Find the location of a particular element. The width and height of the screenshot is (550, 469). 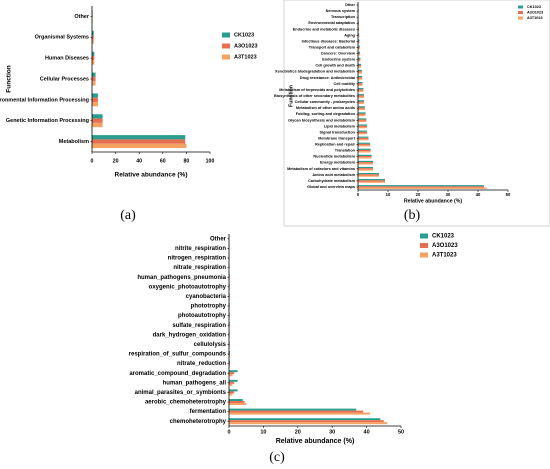

chart-a-category-label: Environmental Information Processing is located at coordinates (44, 100).